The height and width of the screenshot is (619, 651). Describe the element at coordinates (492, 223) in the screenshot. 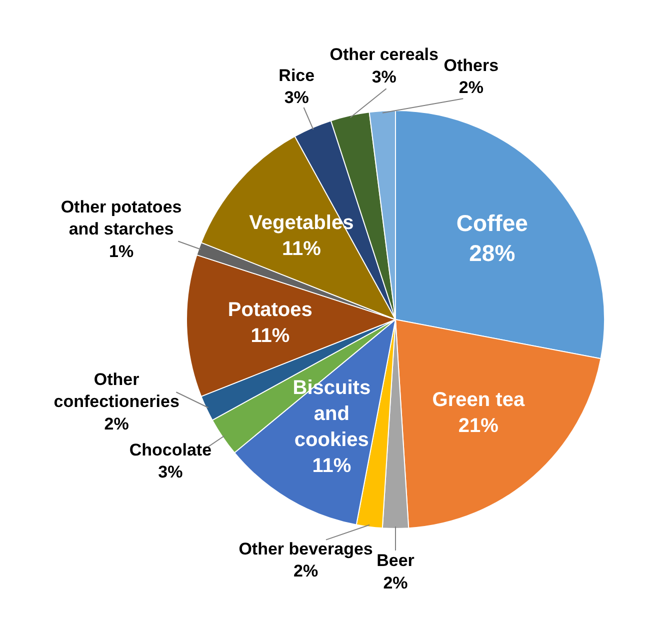

I see `slice-label: Coffee` at that location.